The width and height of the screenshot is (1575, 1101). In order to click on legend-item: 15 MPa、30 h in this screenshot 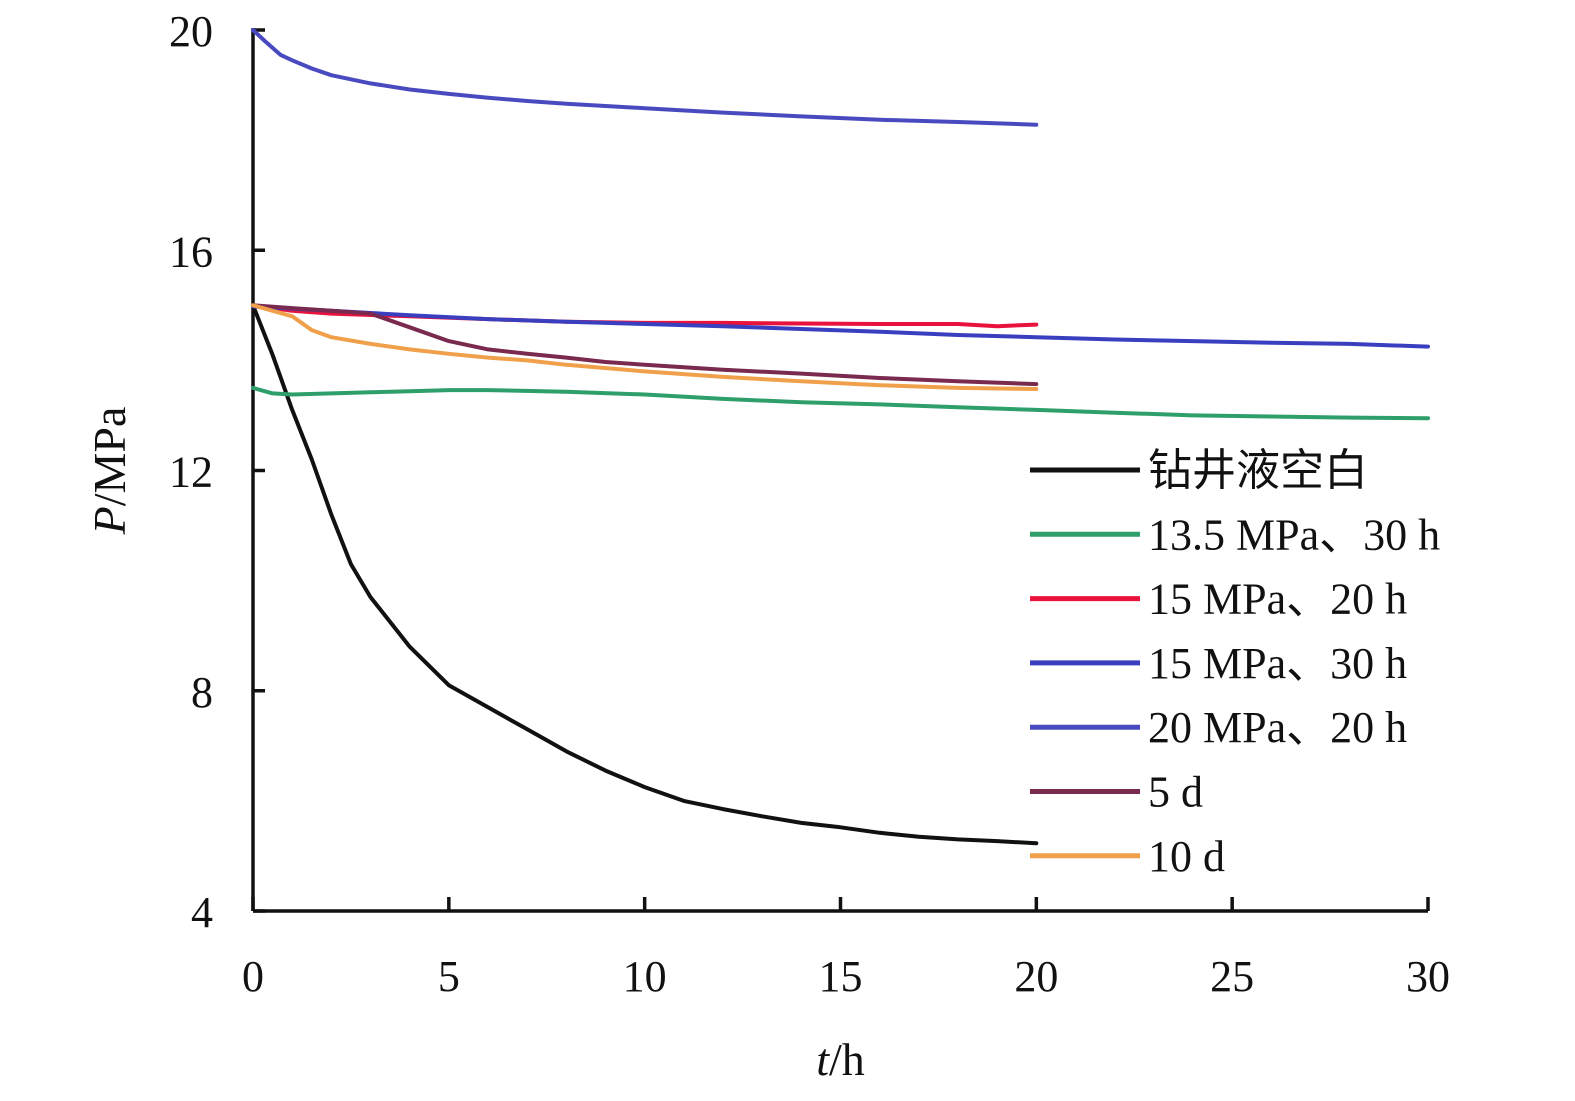, I will do `click(1218, 663)`.